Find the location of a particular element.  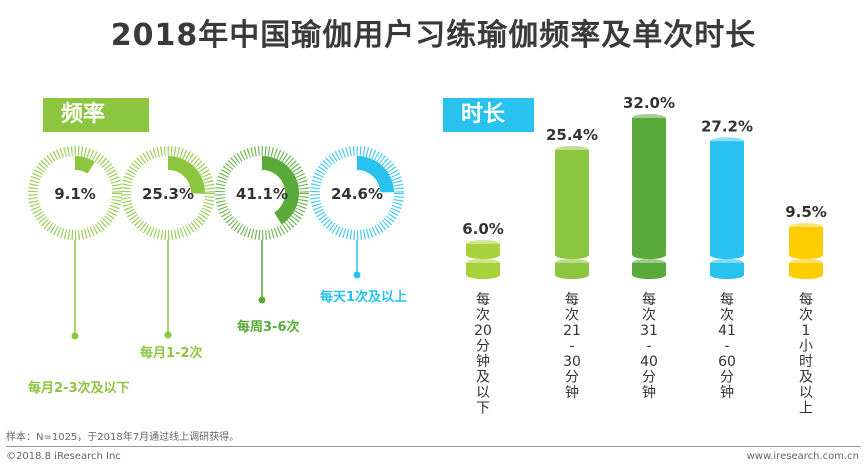

ring-category-label: 每天1次及以上 is located at coordinates (363, 297).